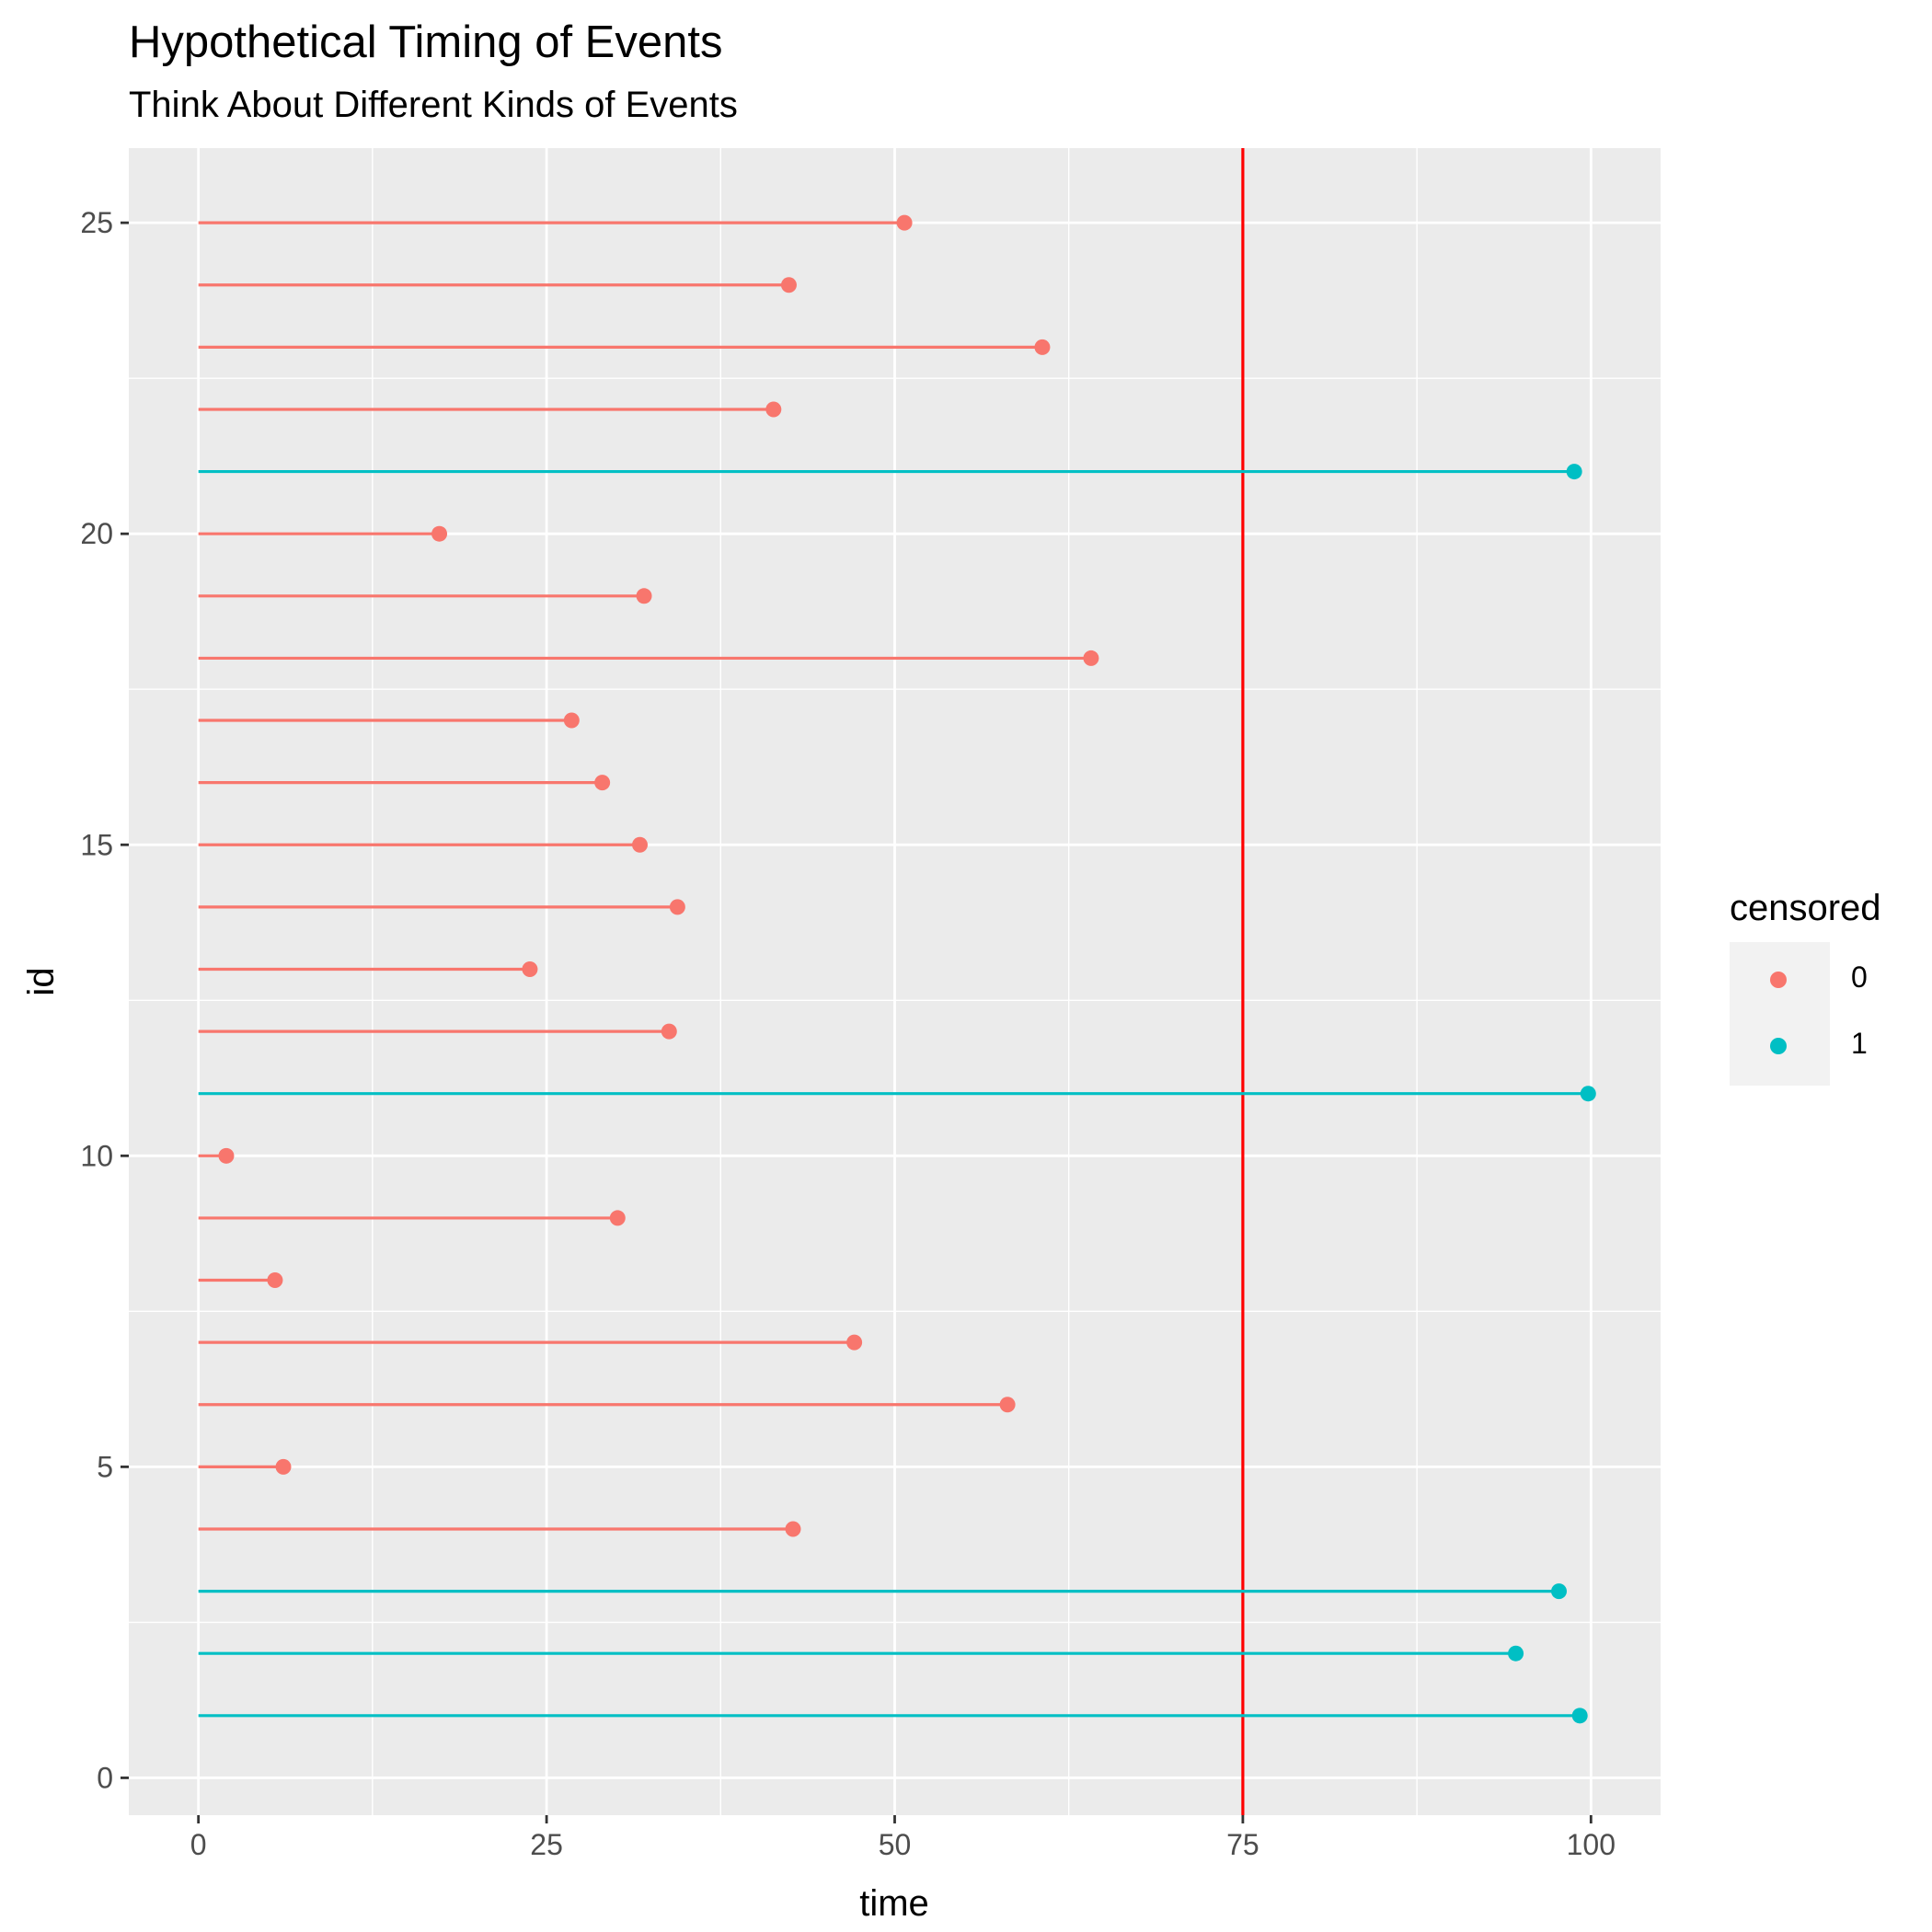 Image resolution: width=1932 pixels, height=1932 pixels. What do you see at coordinates (1859, 977) in the screenshot?
I see `legend-label: 0` at bounding box center [1859, 977].